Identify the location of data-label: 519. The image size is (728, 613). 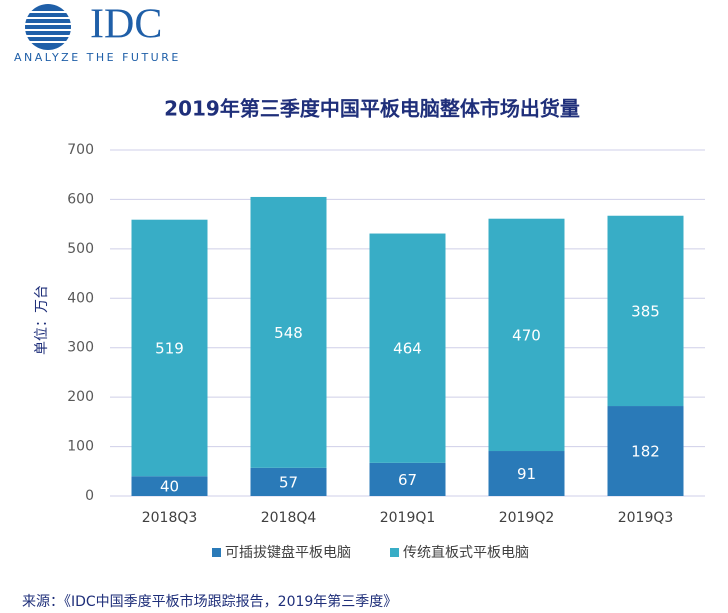
(169, 348).